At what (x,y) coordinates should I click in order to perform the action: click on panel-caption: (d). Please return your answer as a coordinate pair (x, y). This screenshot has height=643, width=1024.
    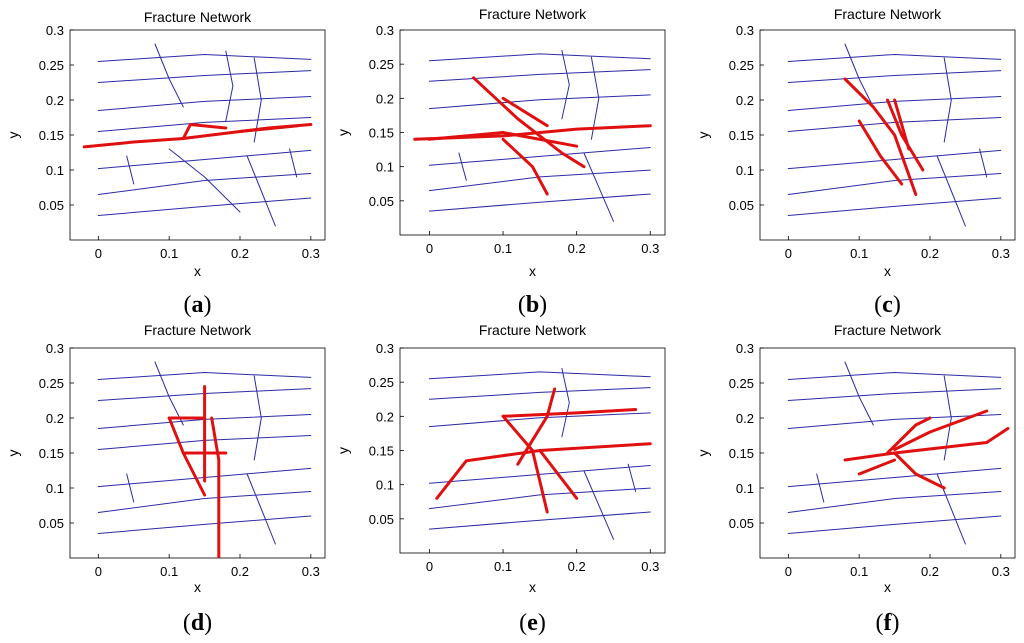
    Looking at the image, I should click on (197, 623).